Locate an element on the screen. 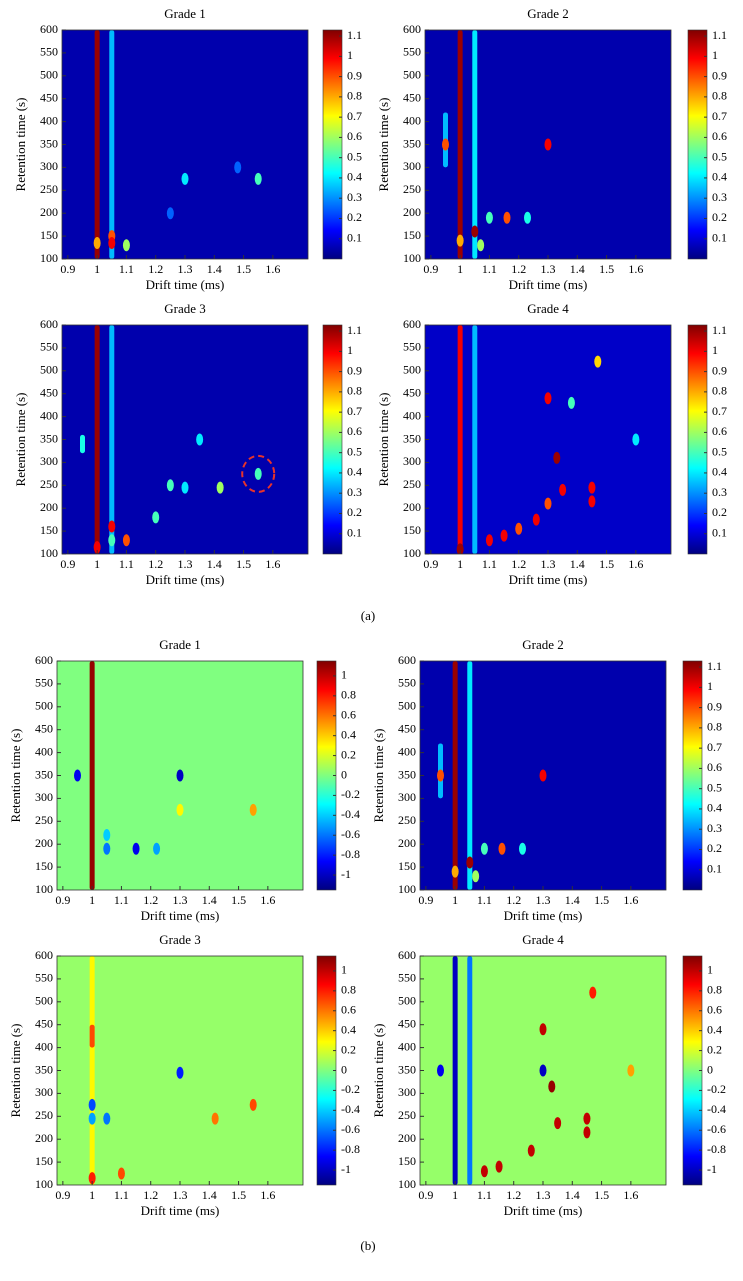 The height and width of the screenshot is (1281, 743). x-tick-label: 1.5 is located at coordinates (601, 1195).